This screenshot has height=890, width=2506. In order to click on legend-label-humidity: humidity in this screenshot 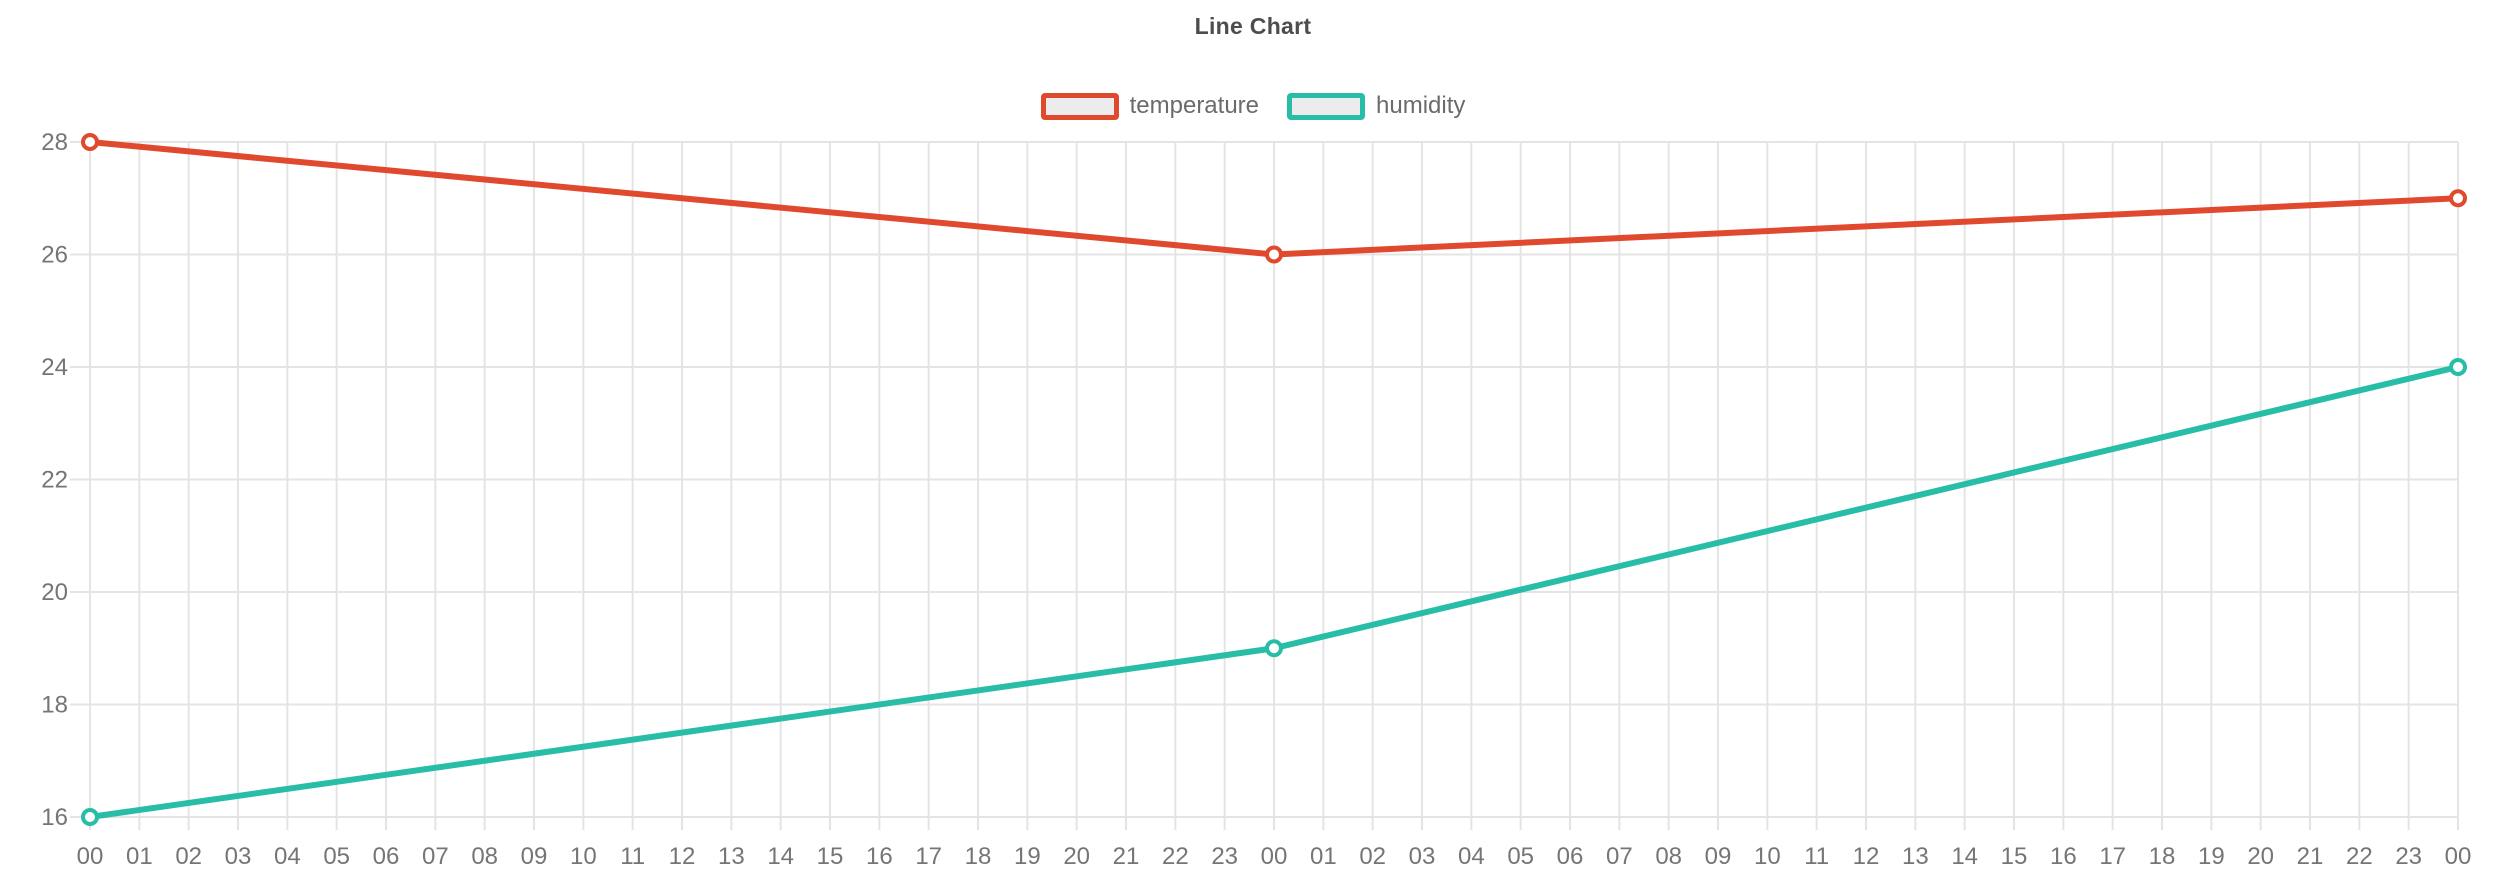, I will do `click(1421, 105)`.